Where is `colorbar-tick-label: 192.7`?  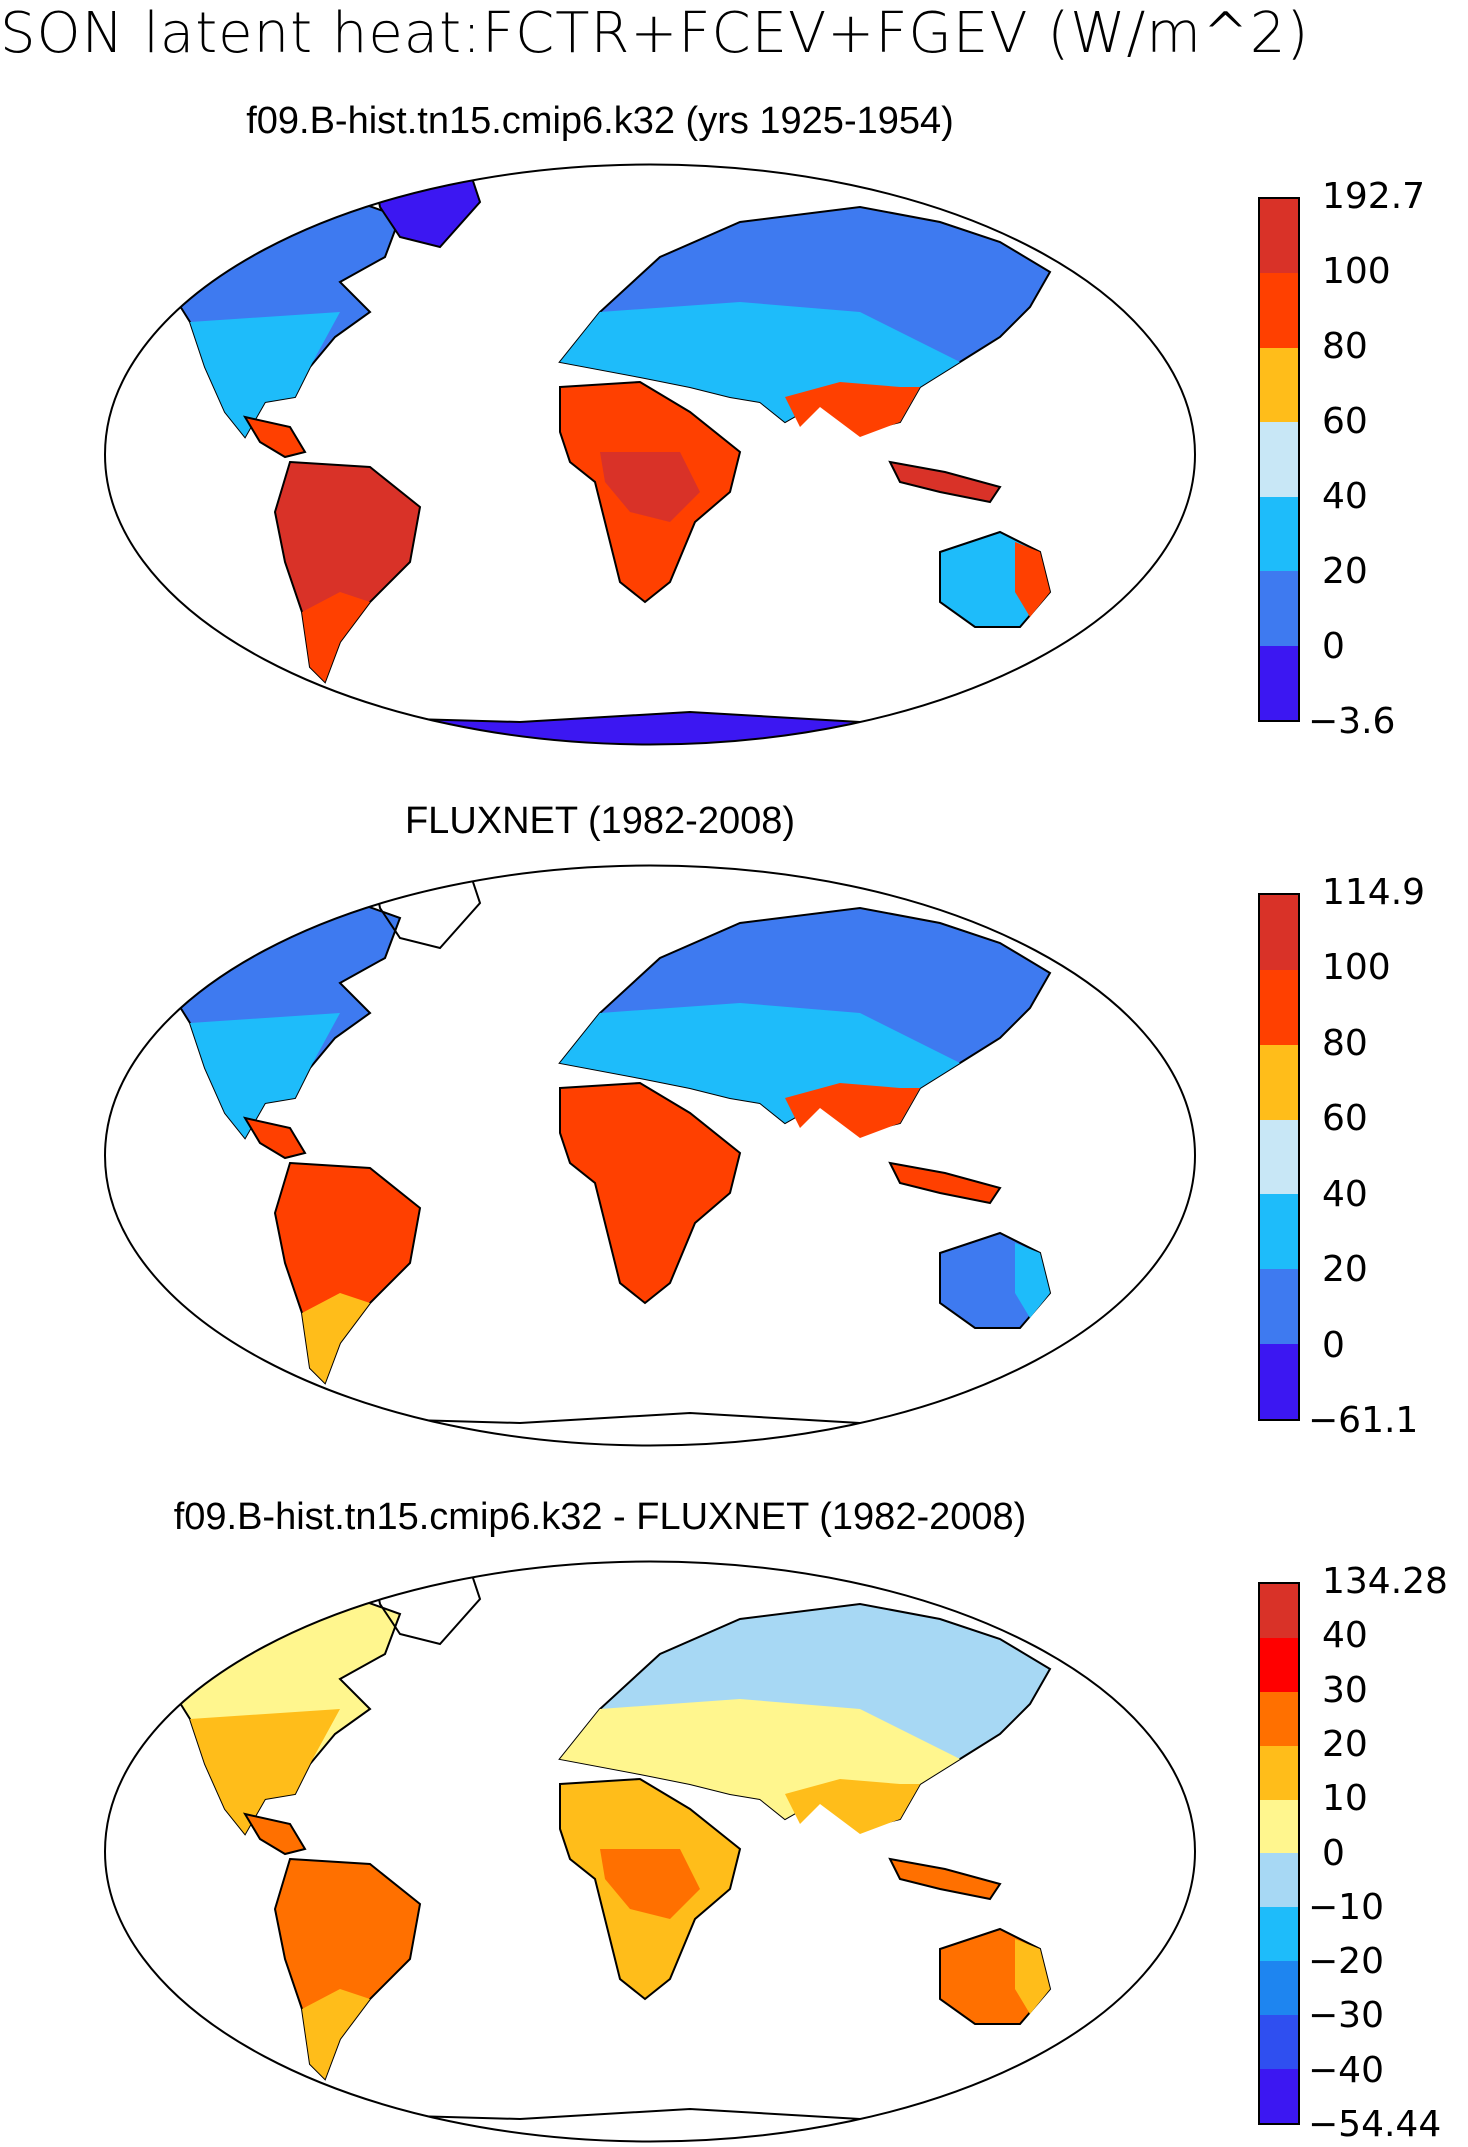 colorbar-tick-label: 192.7 is located at coordinates (1374, 196).